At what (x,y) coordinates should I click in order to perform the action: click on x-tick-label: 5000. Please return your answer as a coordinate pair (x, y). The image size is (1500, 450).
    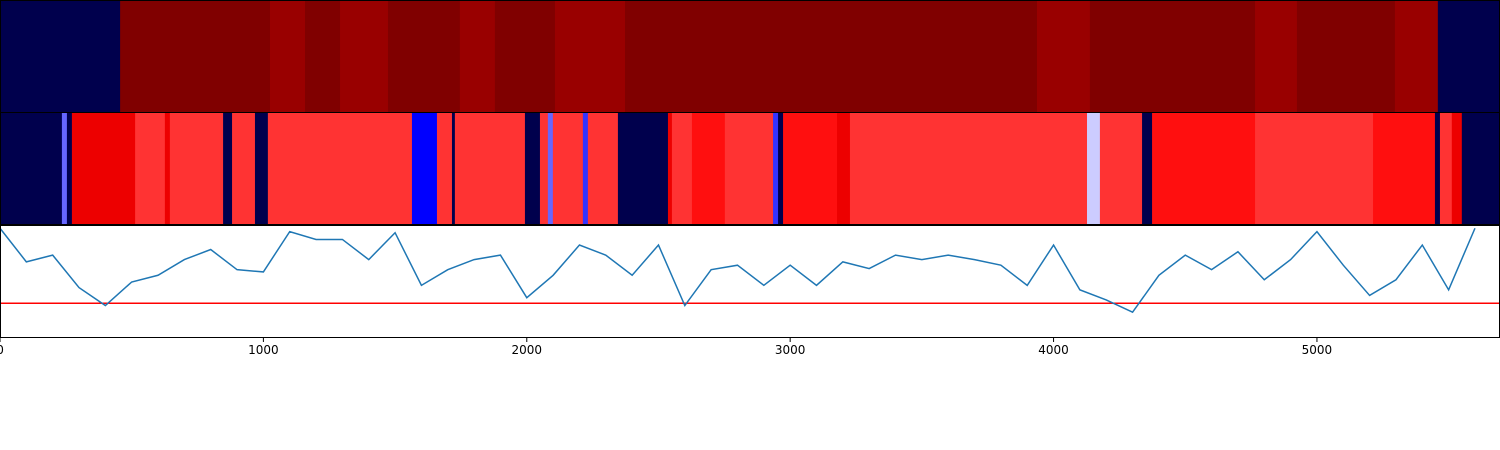
    Looking at the image, I should click on (1317, 350).